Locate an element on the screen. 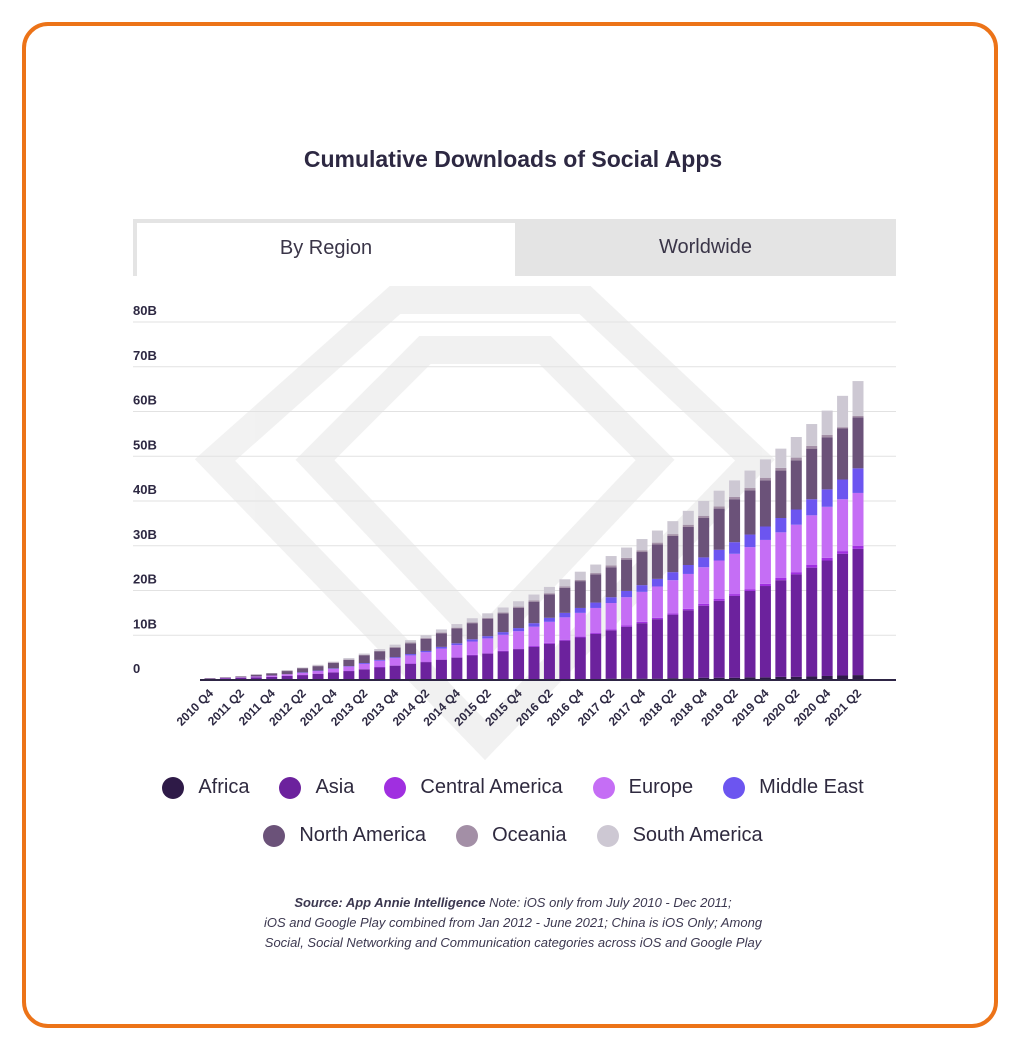  y-tick-label: 30B is located at coordinates (145, 534).